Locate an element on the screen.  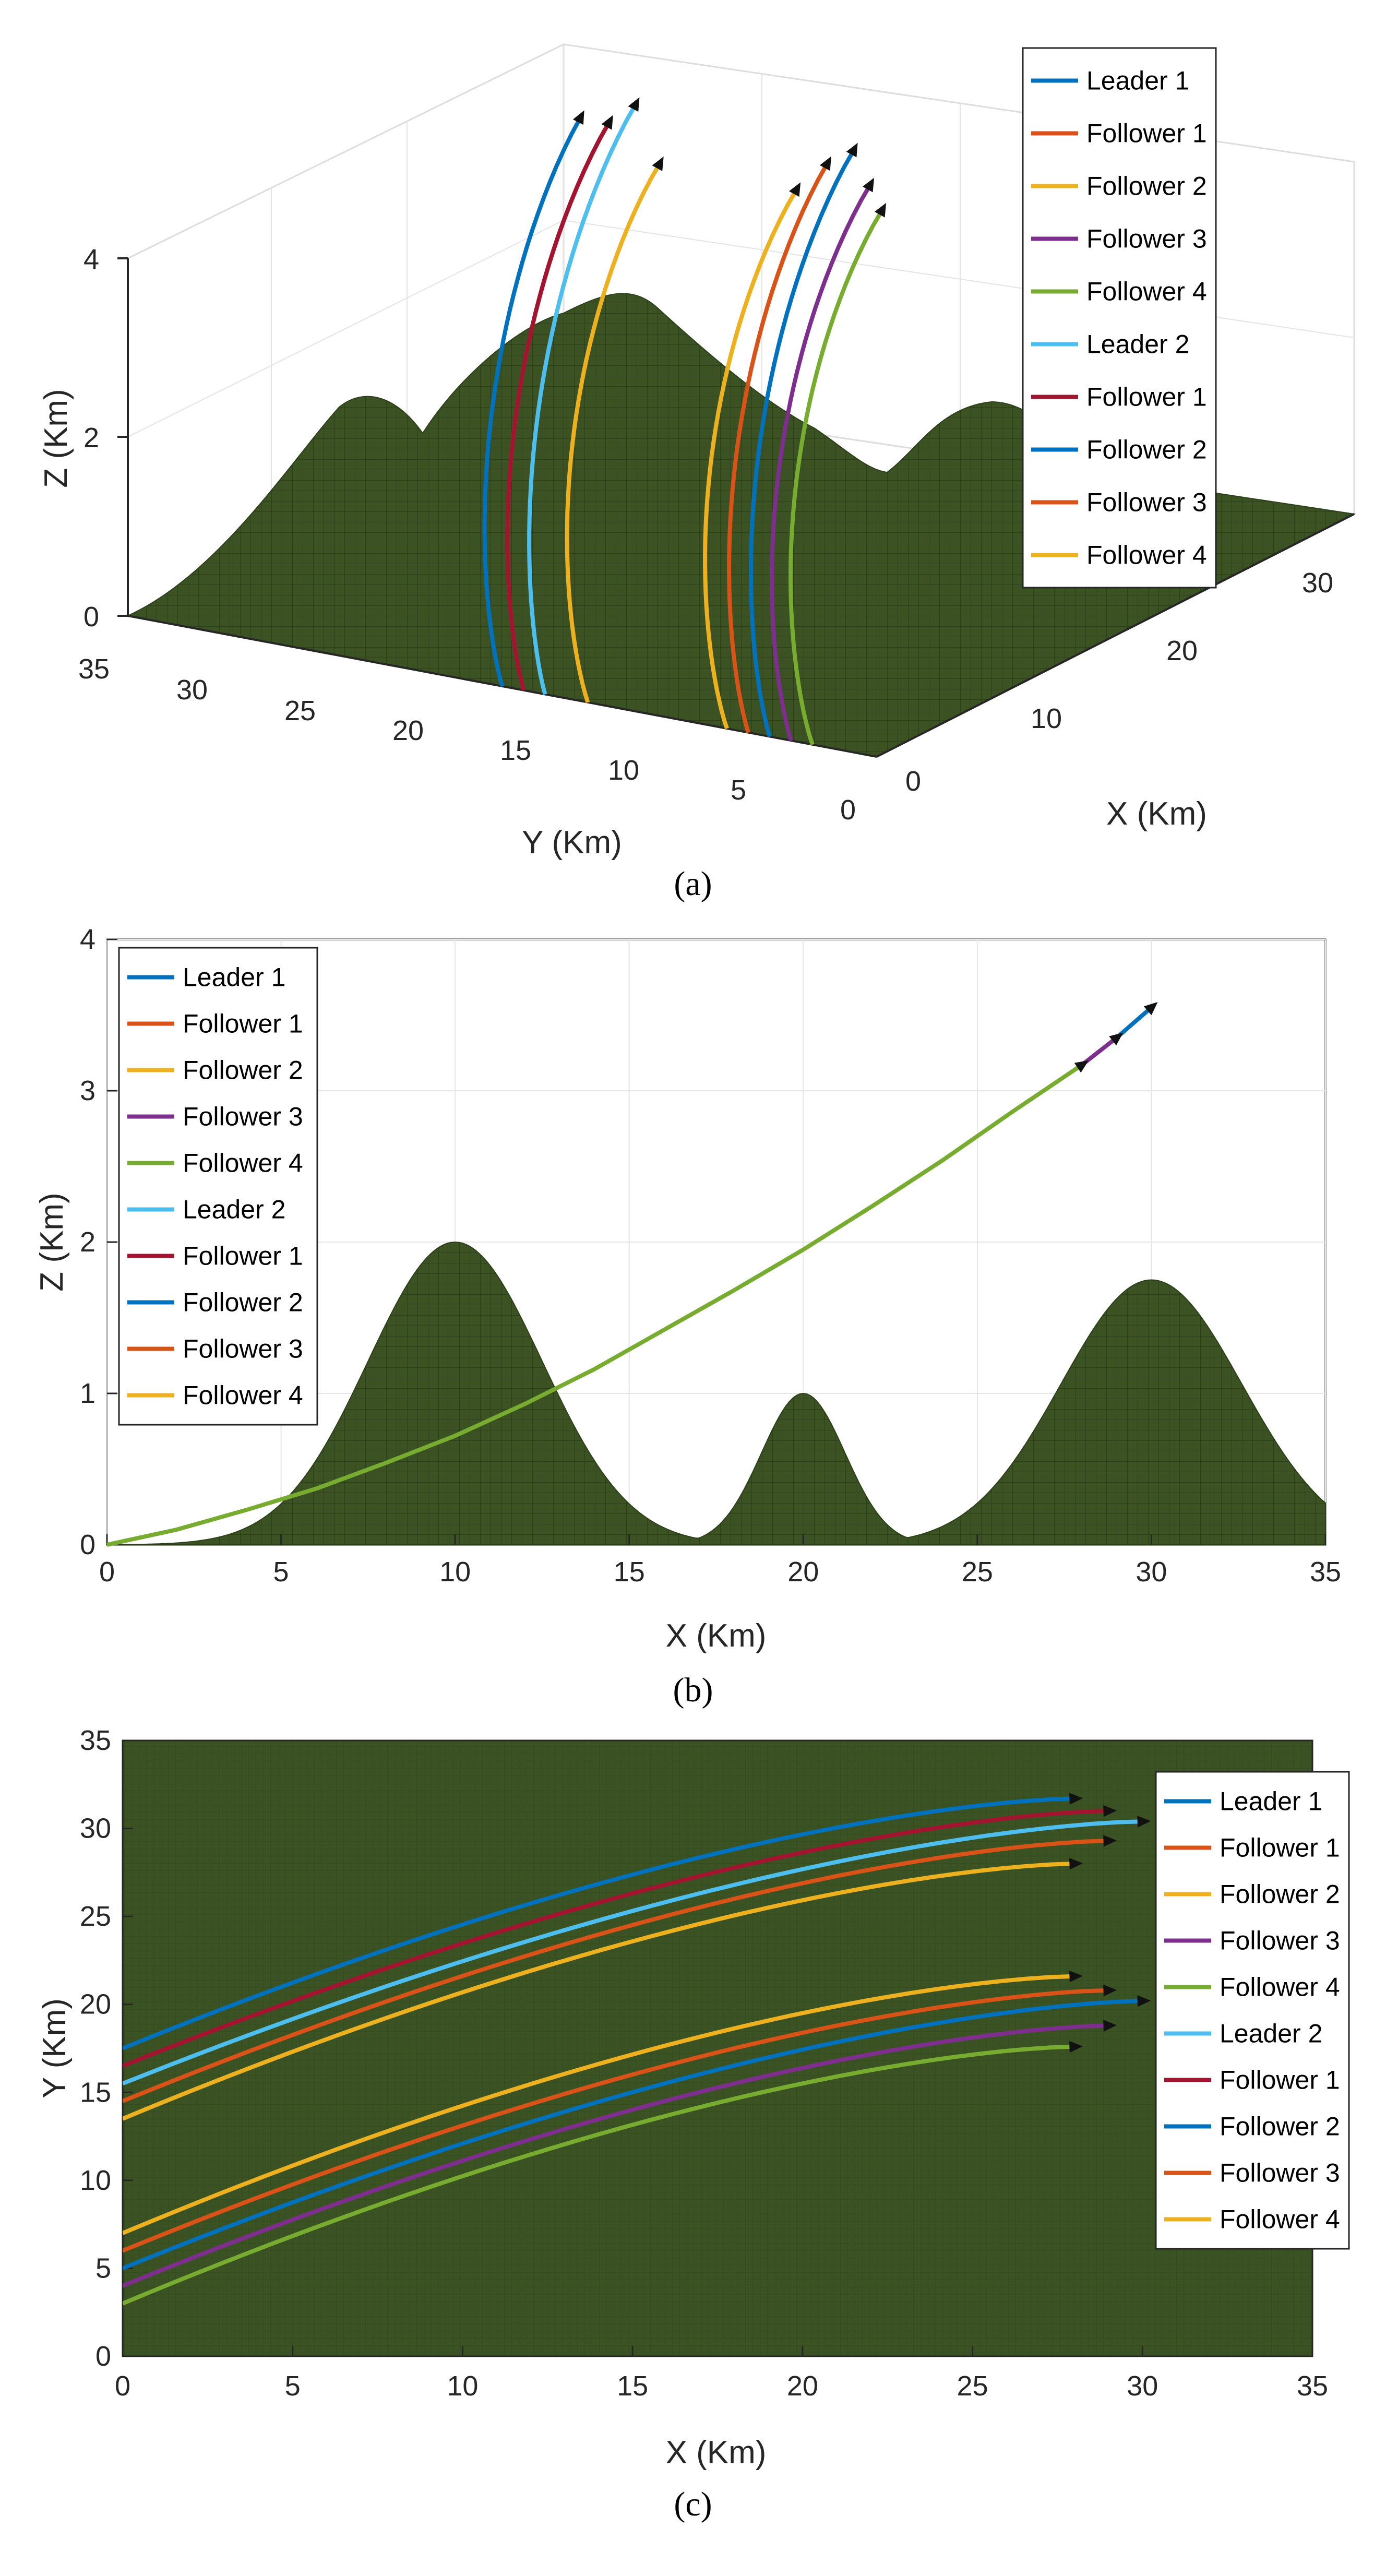
y-tick-label: 15 is located at coordinates (515, 751).